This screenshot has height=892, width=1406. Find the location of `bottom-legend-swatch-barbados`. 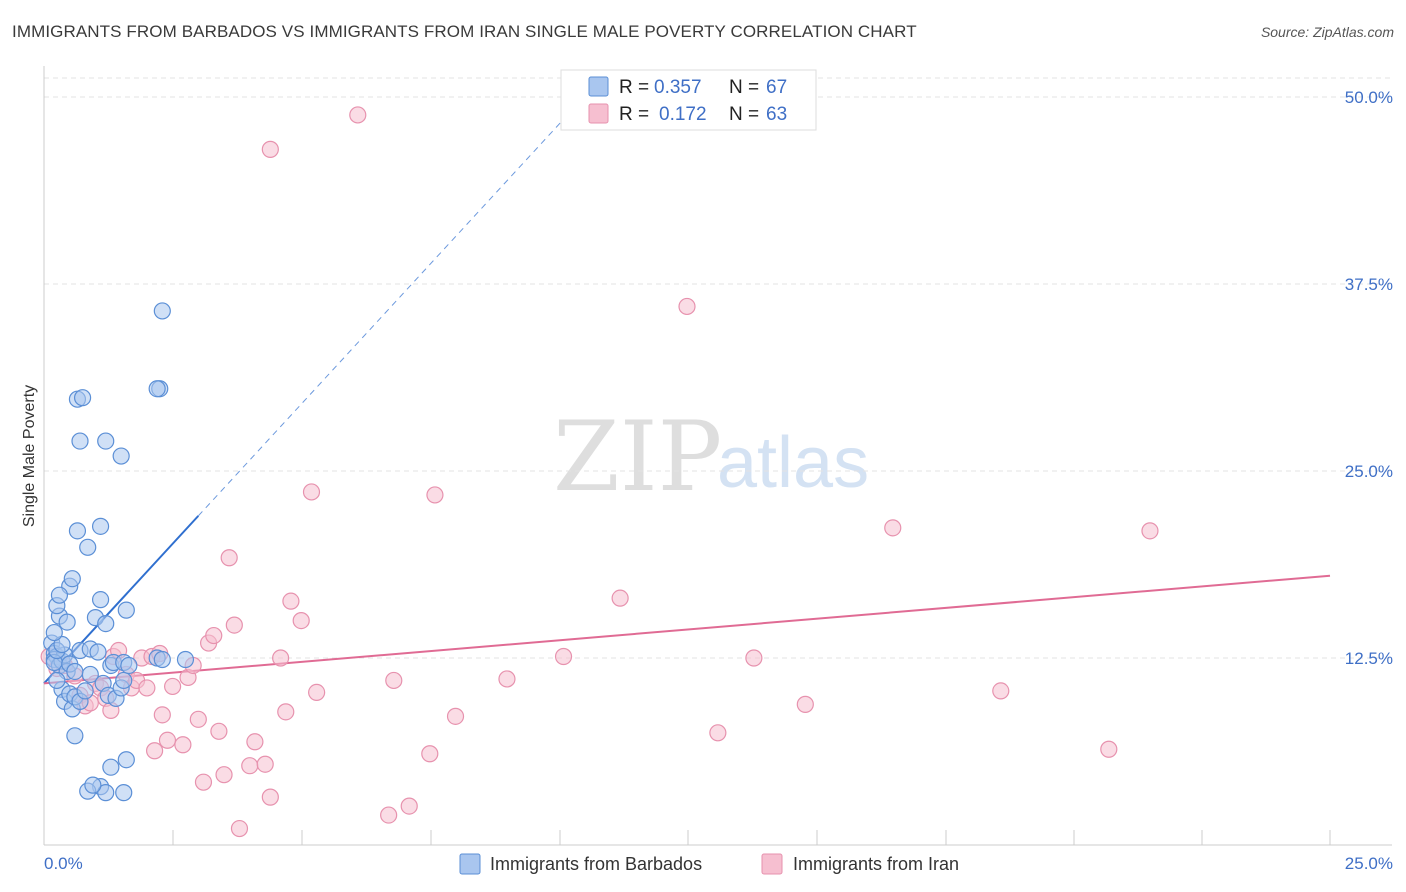

bottom-legend-swatch-barbados is located at coordinates (470, 864).